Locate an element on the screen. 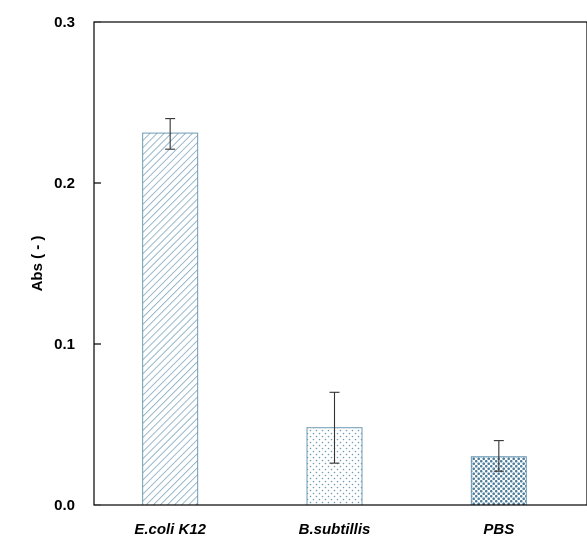  y-tick-labels: 0.0 0.1 0.2 0.3 is located at coordinates (64, 264).